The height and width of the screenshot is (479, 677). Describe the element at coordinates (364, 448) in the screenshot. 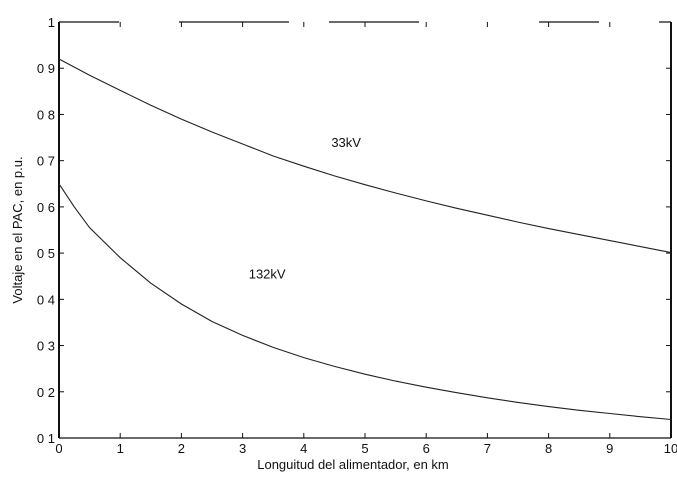

I see `x-tick-label: 5` at that location.